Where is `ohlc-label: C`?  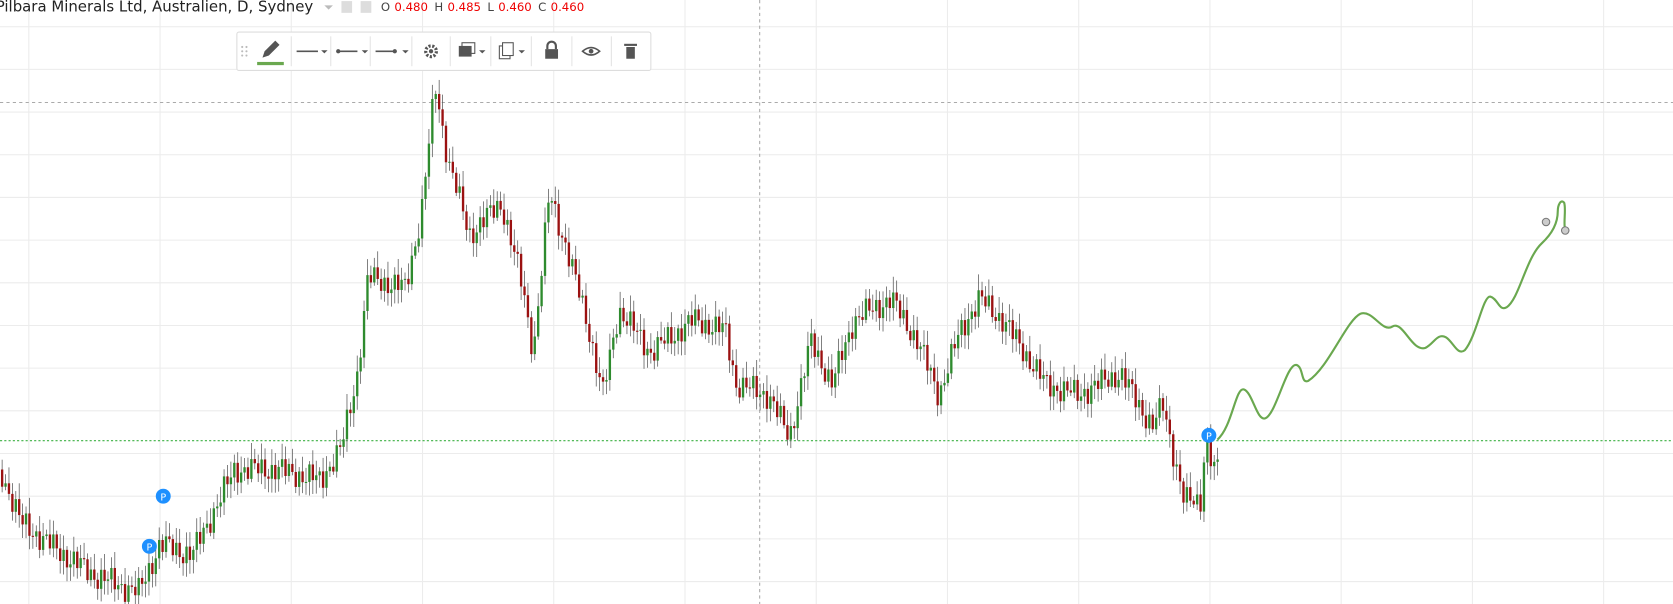 ohlc-label: C is located at coordinates (542, 7).